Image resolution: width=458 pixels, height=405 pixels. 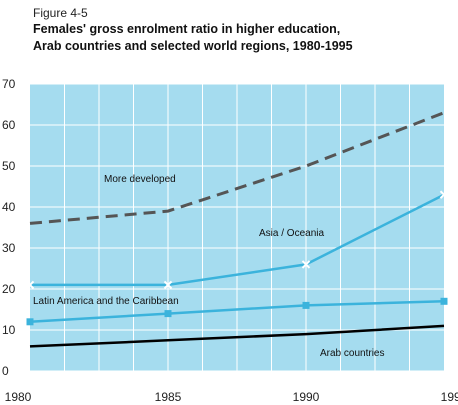 I want to click on series-label-2: Latin America and the Caribbean, so click(x=106, y=301).